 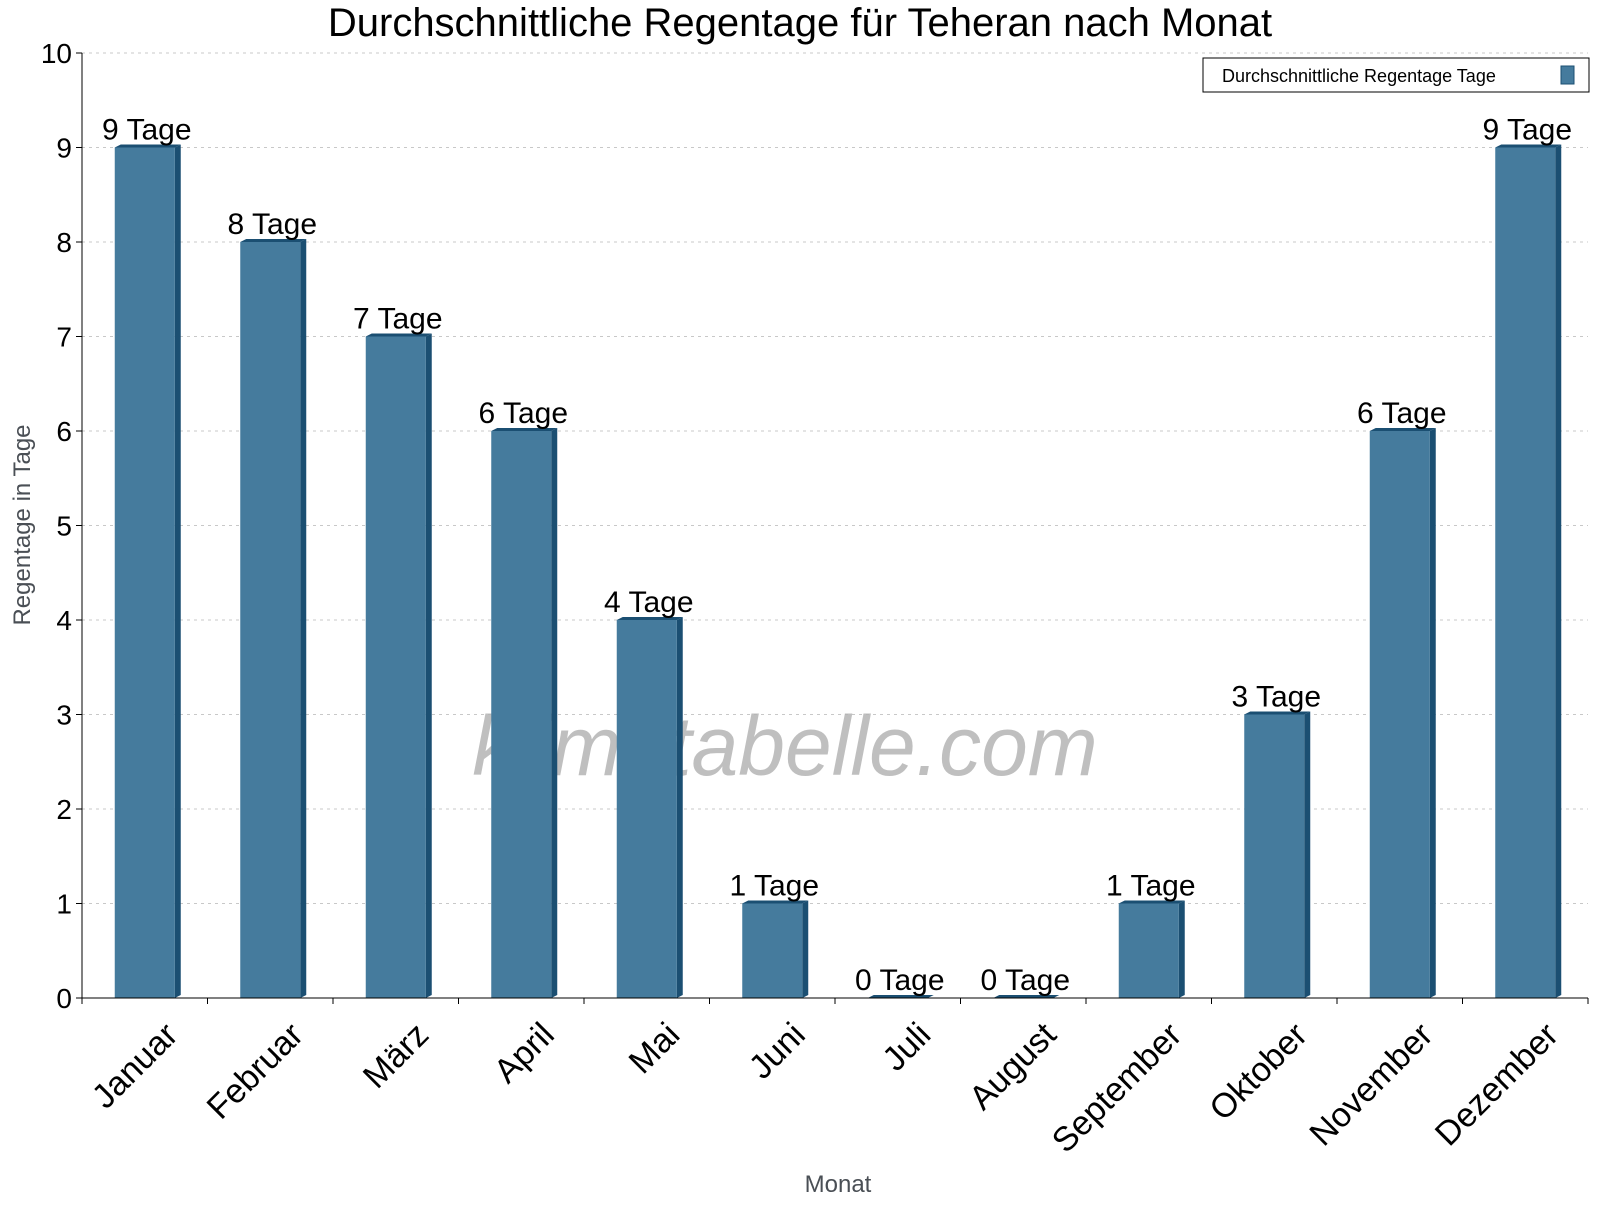 I want to click on x-tick-label: März, so click(x=396, y=1056).